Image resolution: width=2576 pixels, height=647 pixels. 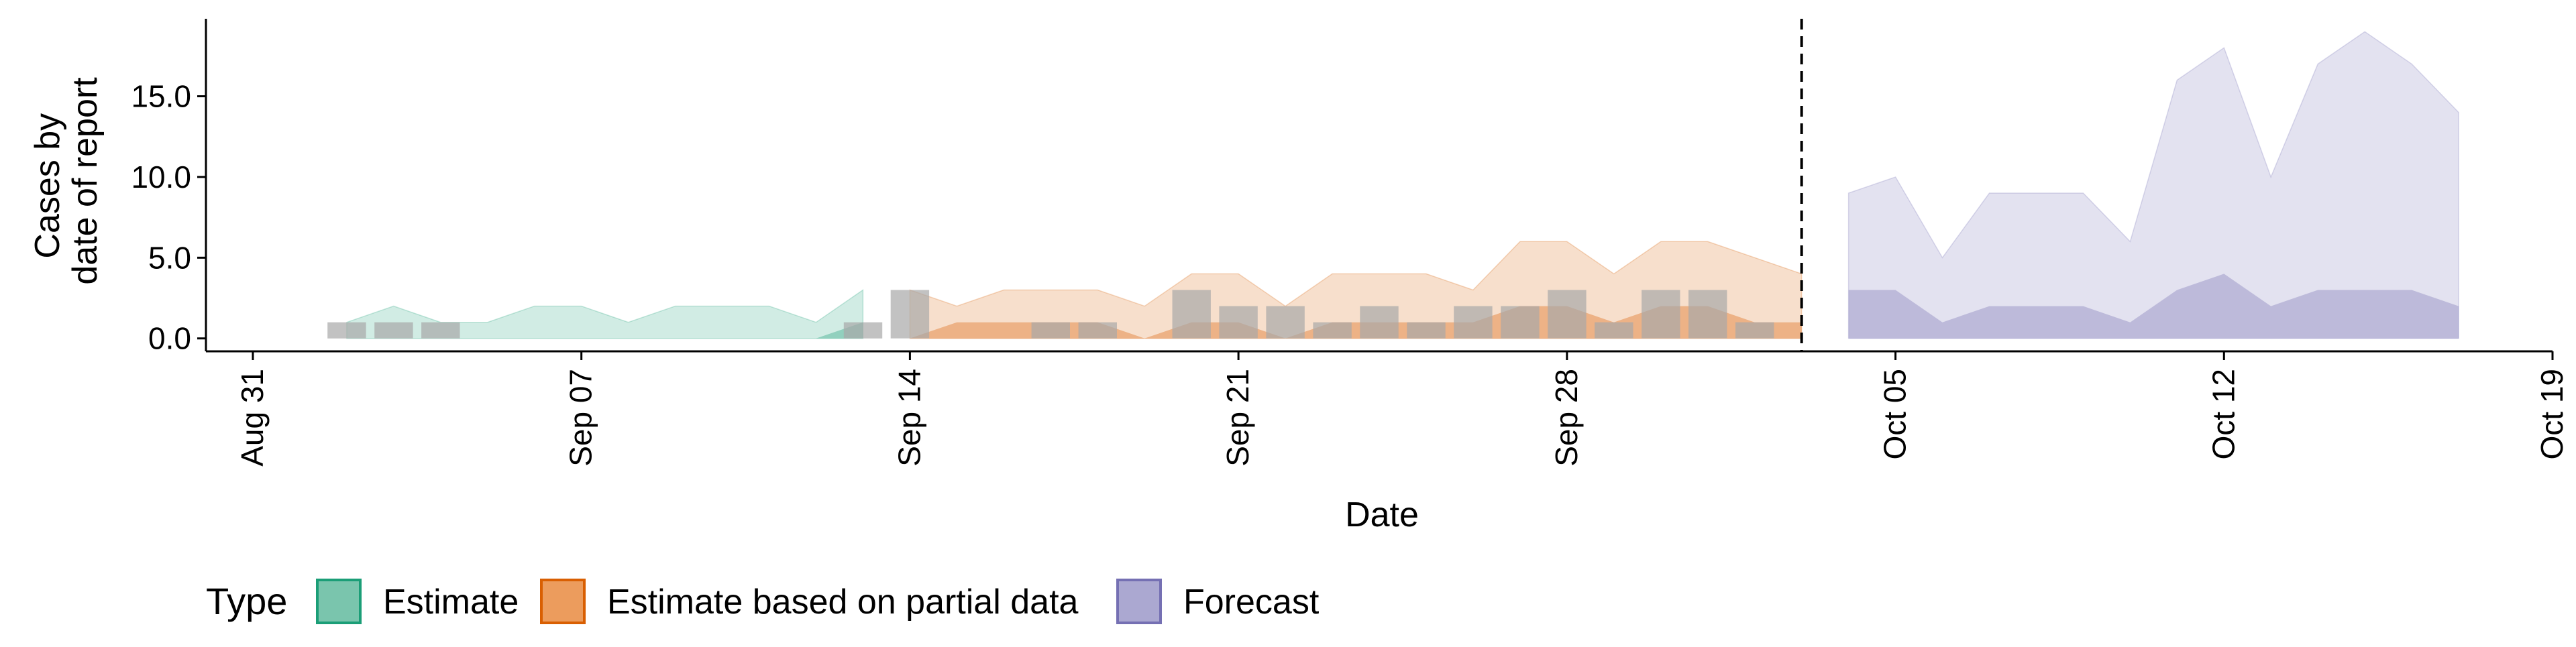 I want to click on legend-key-estimate-based-on-partial-data, so click(x=563, y=602).